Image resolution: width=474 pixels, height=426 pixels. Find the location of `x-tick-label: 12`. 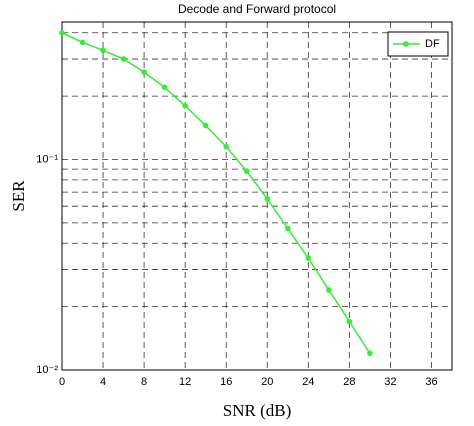

x-tick-label: 12 is located at coordinates (185, 382).